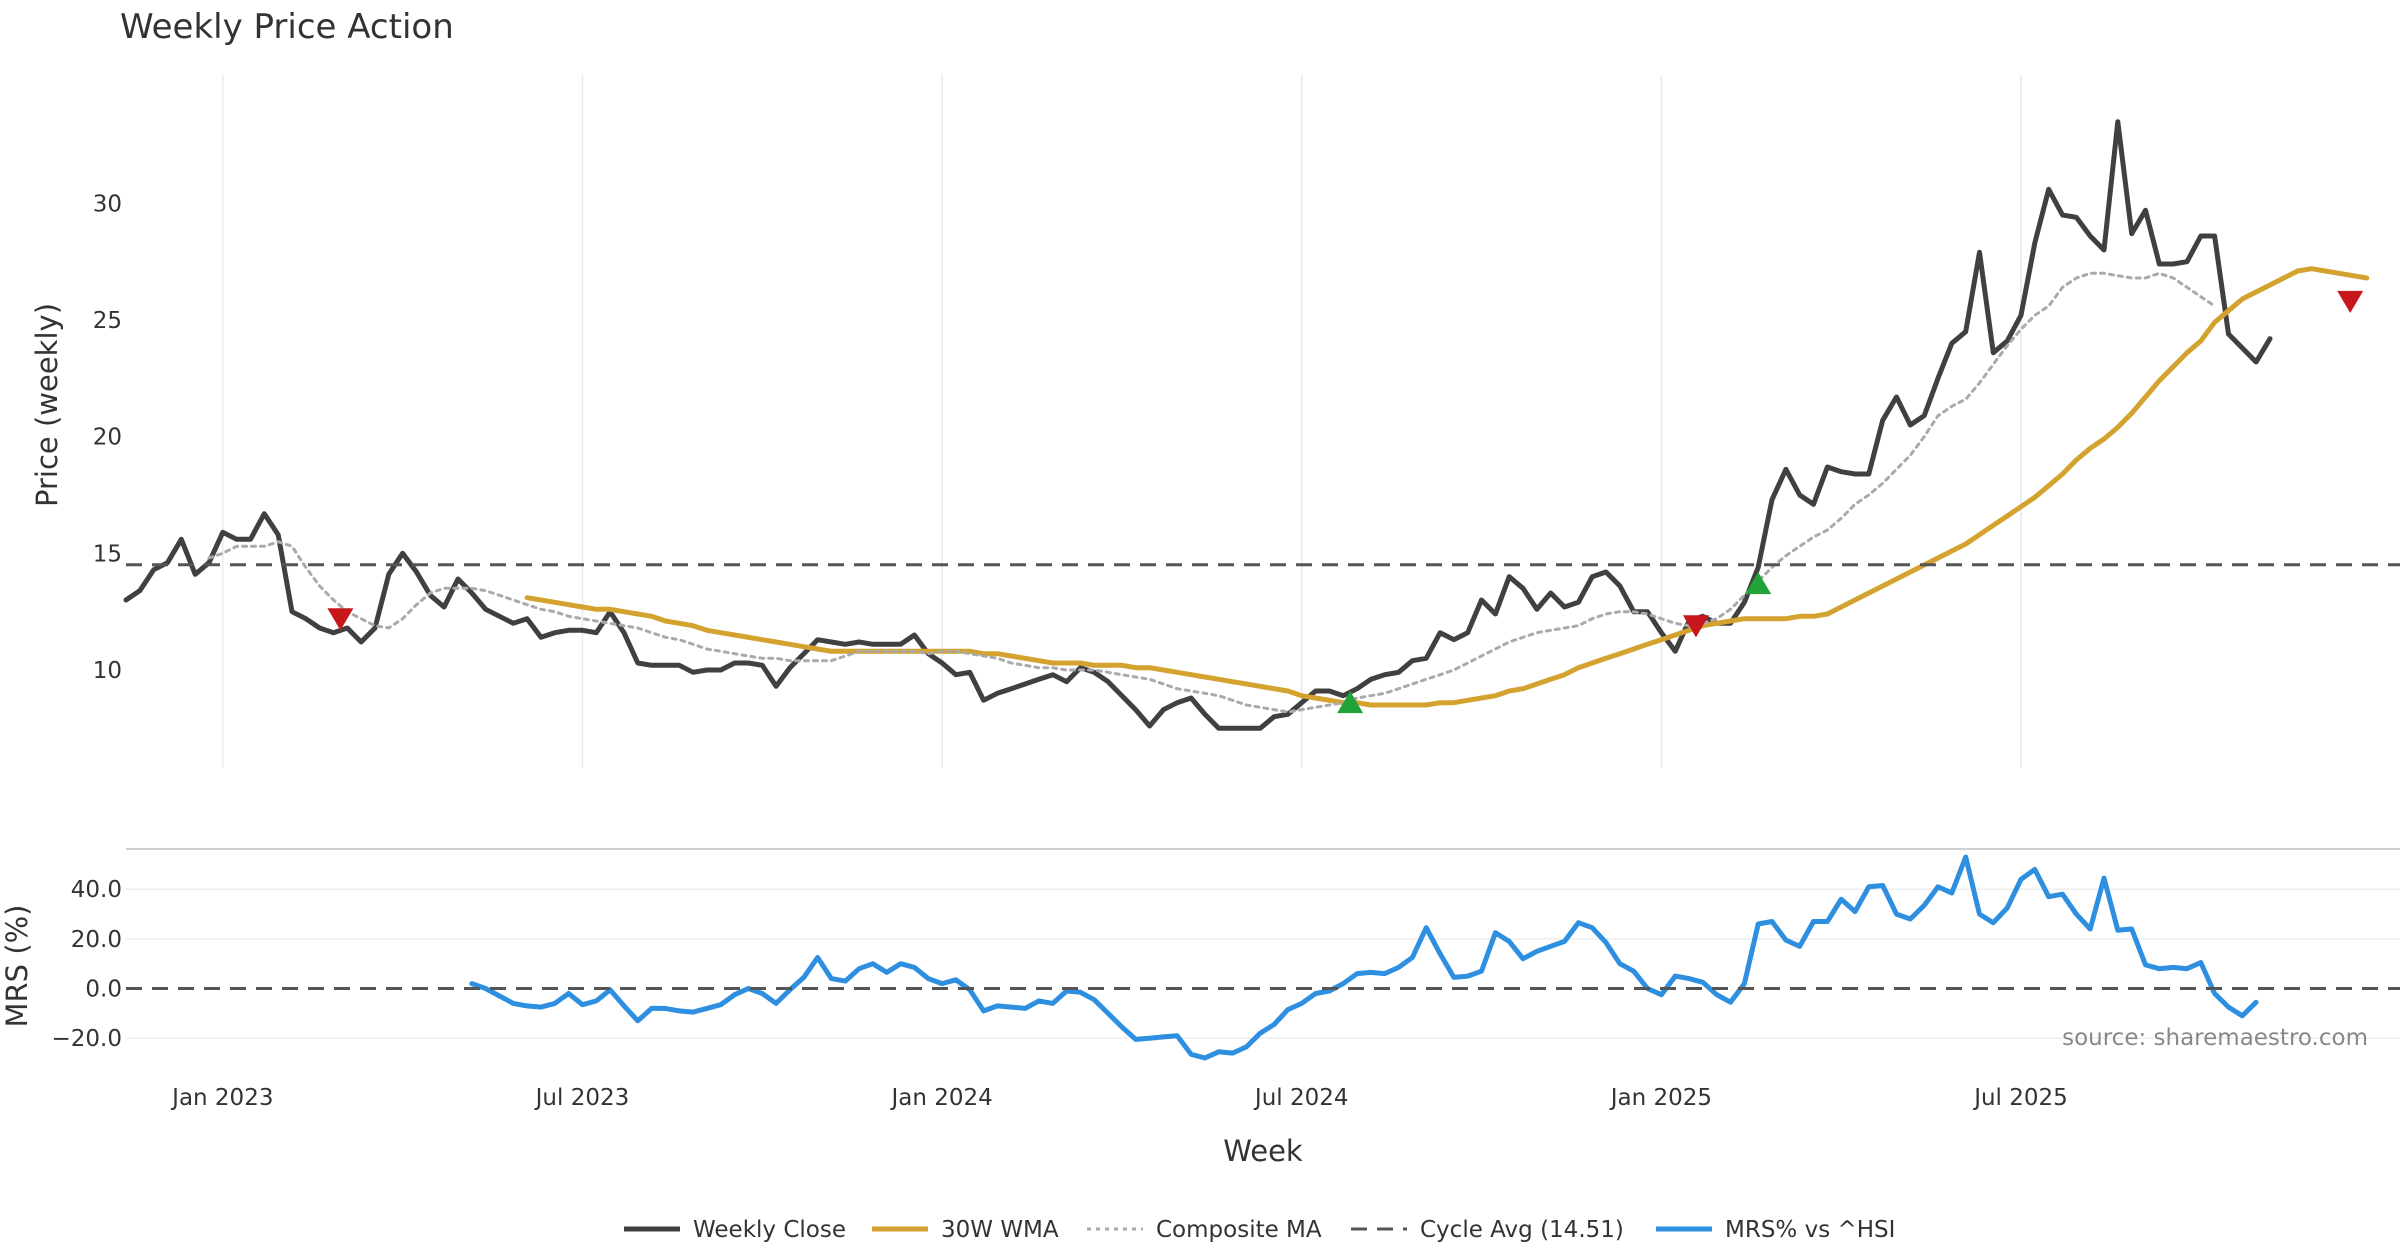 This screenshot has height=1260, width=2400. I want to click on price-y-ticks: 10 15 20 25 30, so click(107, 437).